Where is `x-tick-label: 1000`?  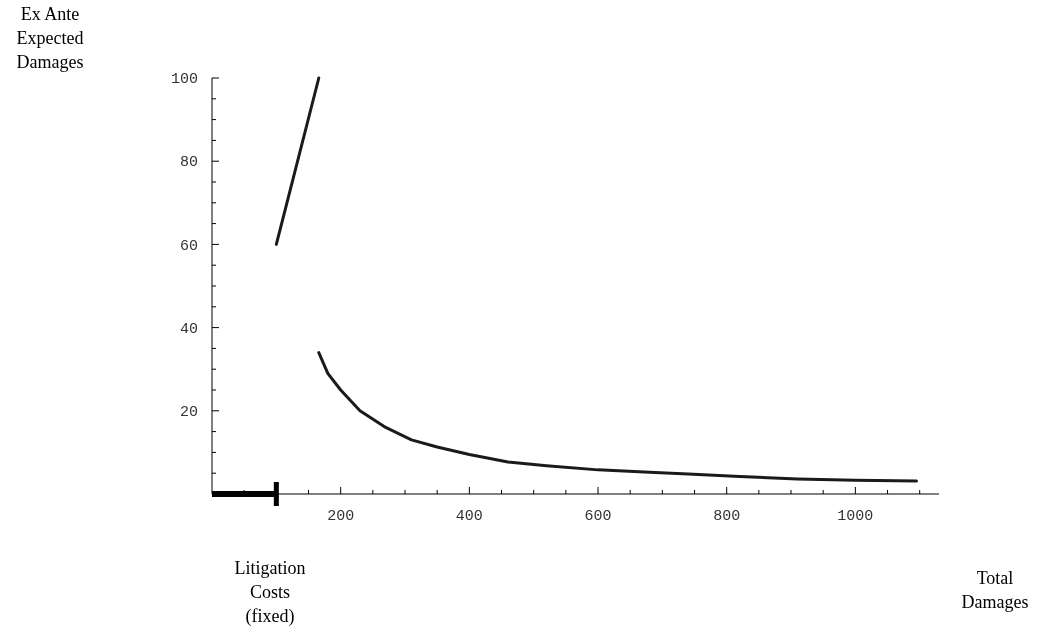 x-tick-label: 1000 is located at coordinates (855, 516).